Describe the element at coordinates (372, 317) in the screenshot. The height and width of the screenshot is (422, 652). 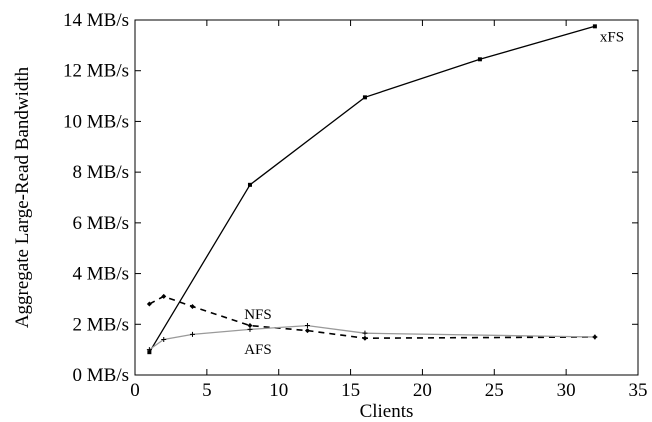
I see `series-nfs` at that location.